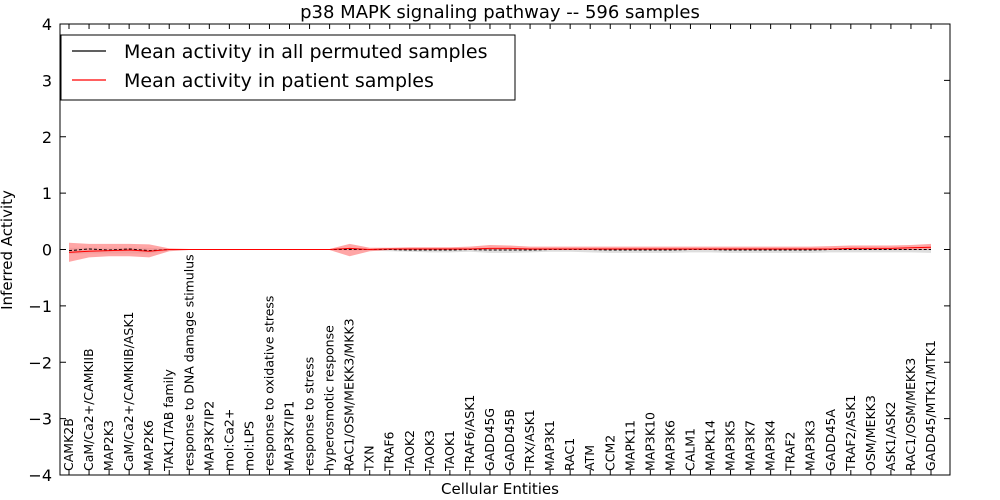 Image resolution: width=1000 pixels, height=500 pixels. What do you see at coordinates (47, 80) in the screenshot?
I see `y-tick-label: 3` at bounding box center [47, 80].